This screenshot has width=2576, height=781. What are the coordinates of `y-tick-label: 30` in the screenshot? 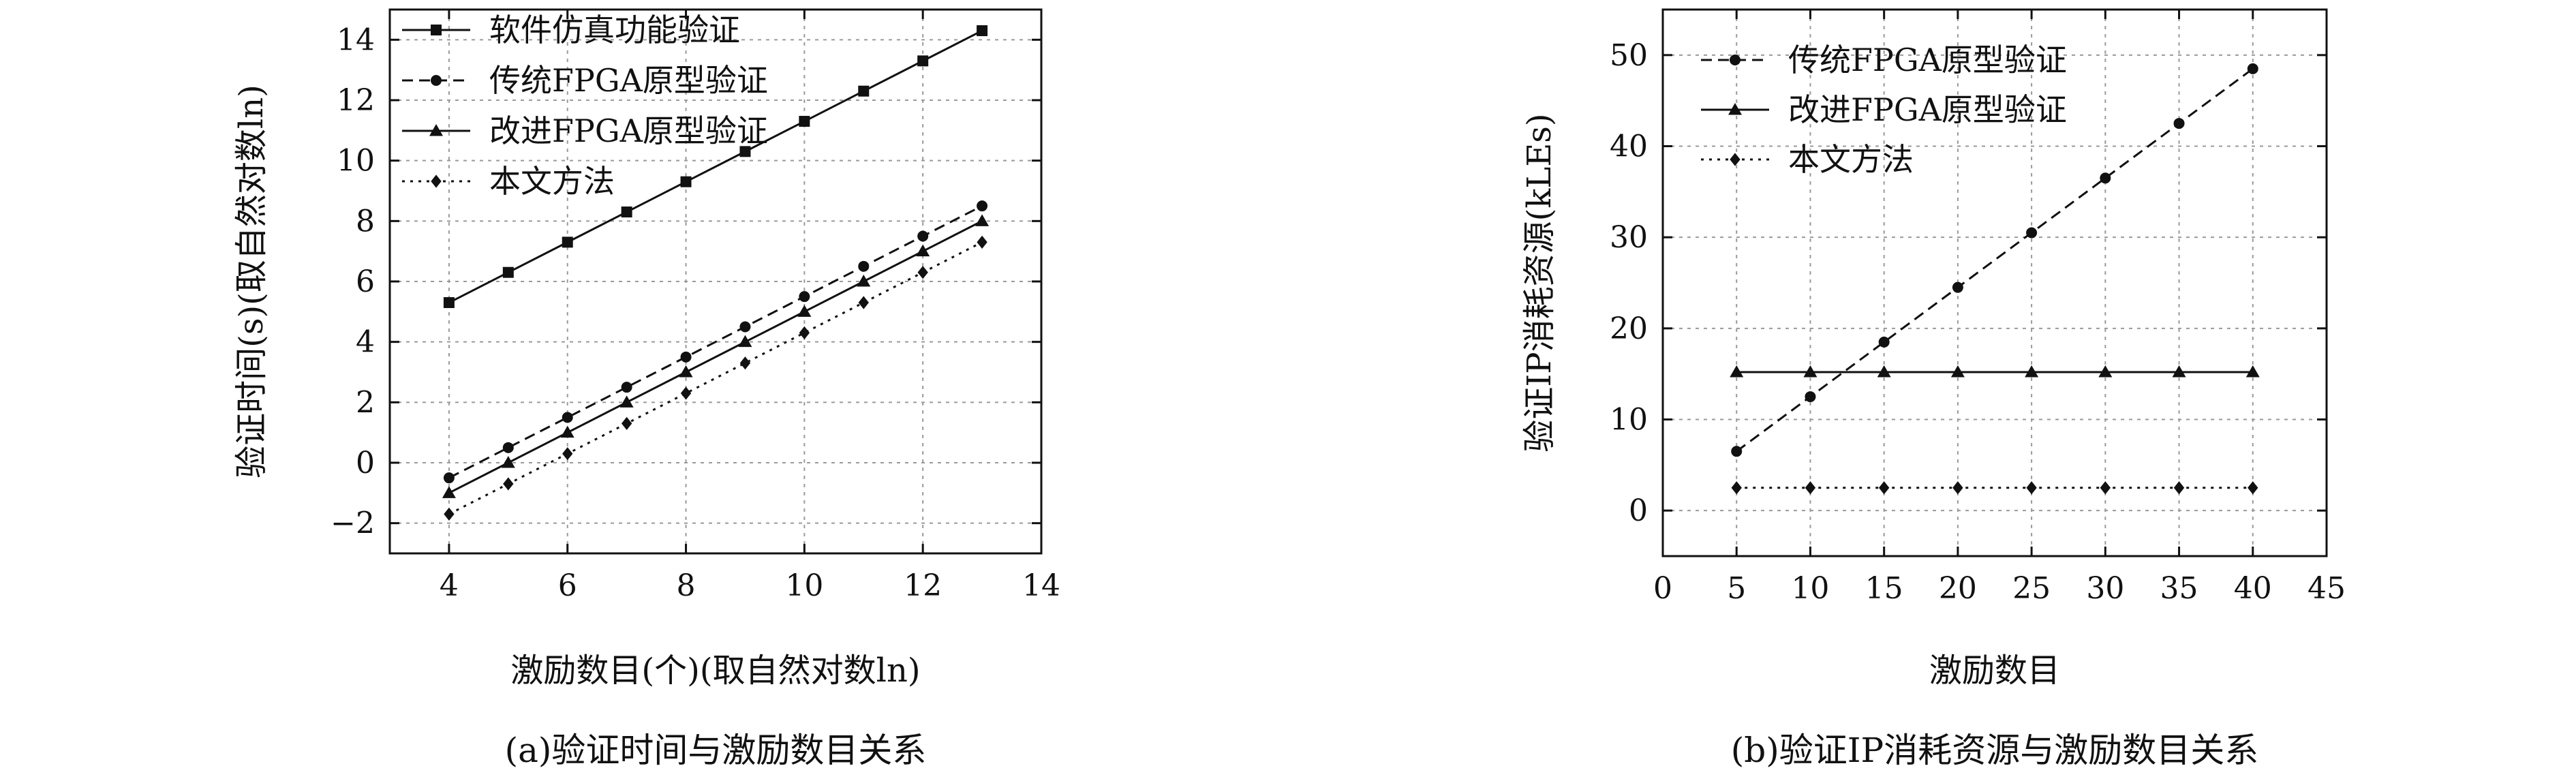 It's located at (1629, 238).